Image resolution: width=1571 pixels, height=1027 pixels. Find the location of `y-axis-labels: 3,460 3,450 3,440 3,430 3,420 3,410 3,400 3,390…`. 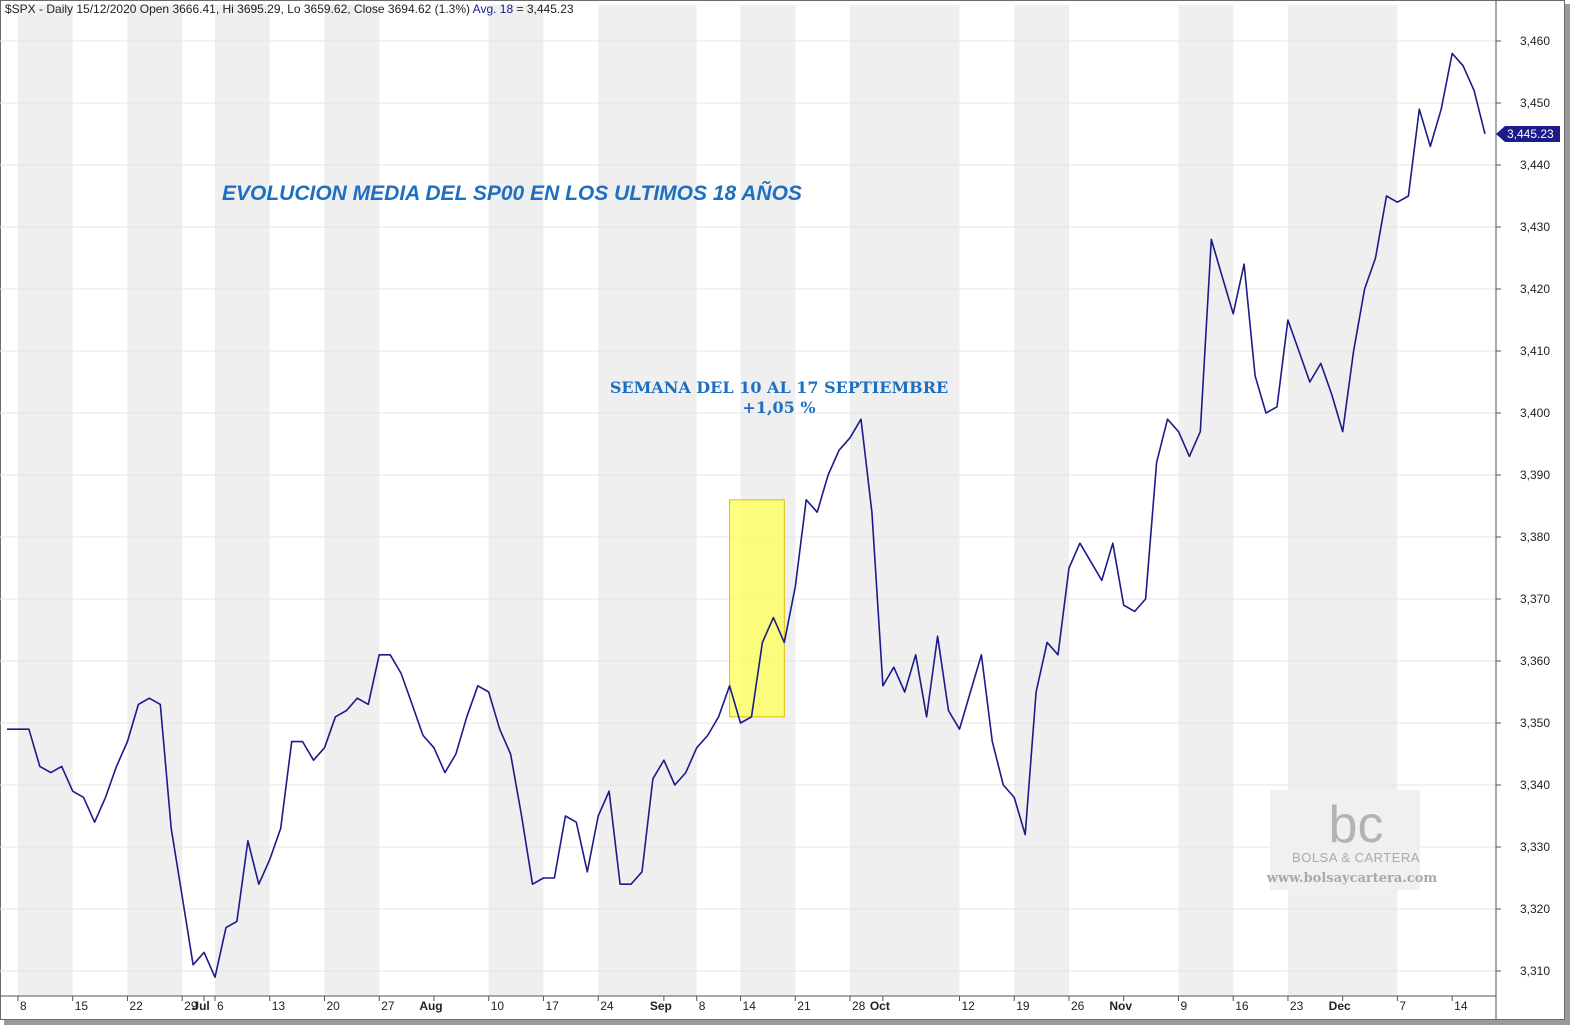

y-axis-labels: 3,460 3,450 3,440 3,430 3,420 3,410 3,400 3,390… is located at coordinates (1523, 506).